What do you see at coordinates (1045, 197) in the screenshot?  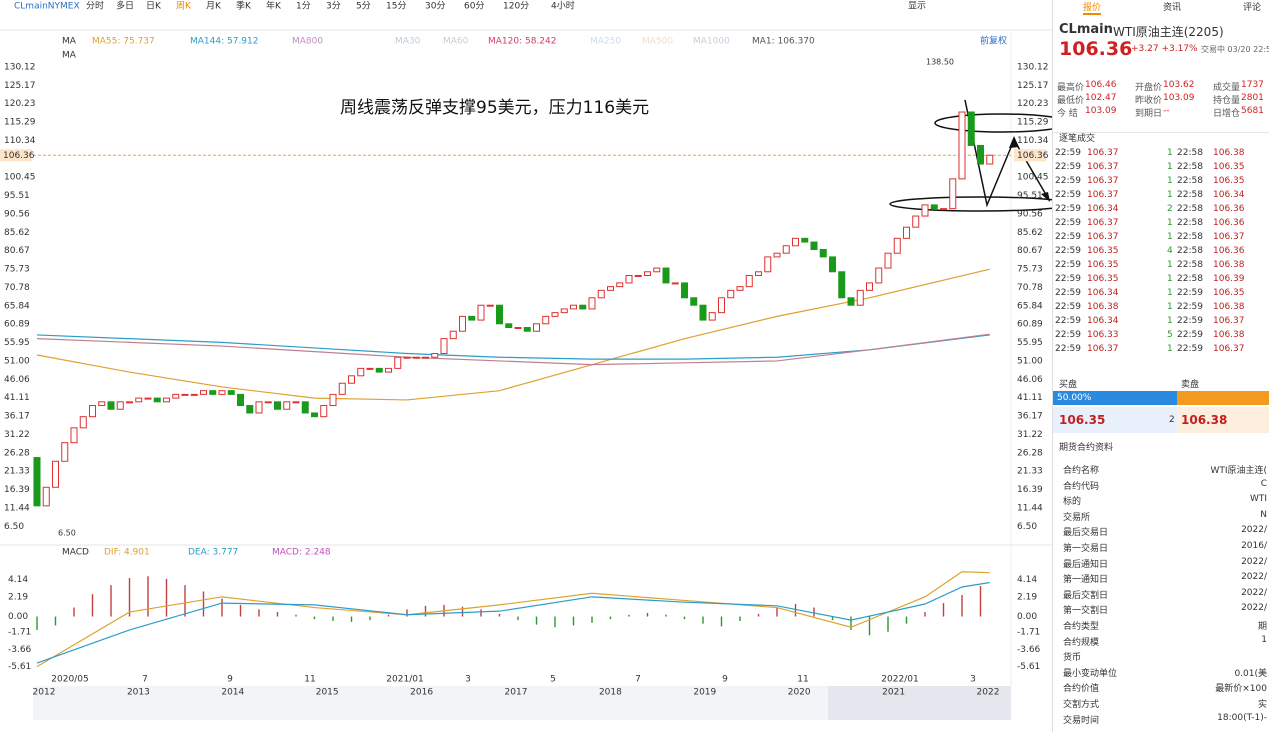 I see `arrow-head` at bounding box center [1045, 197].